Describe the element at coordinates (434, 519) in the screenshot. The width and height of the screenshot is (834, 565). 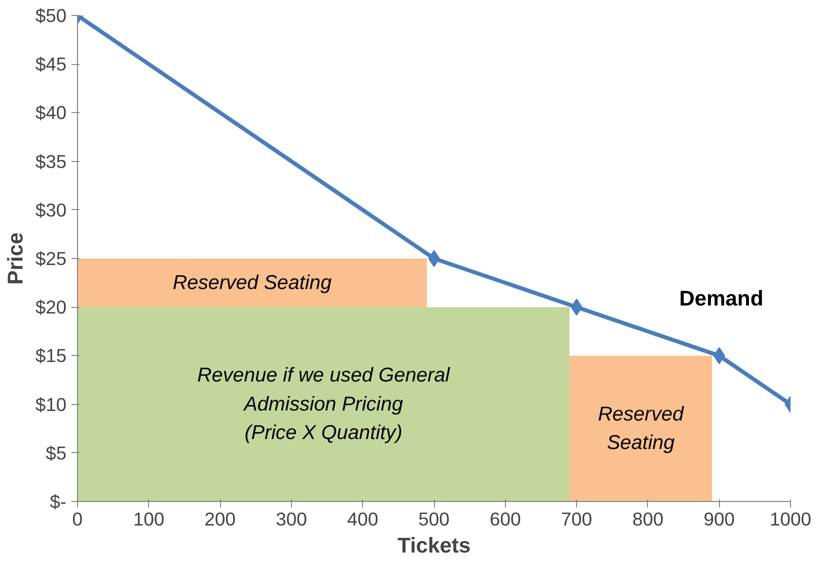
I see `x-tick-label: 500` at that location.